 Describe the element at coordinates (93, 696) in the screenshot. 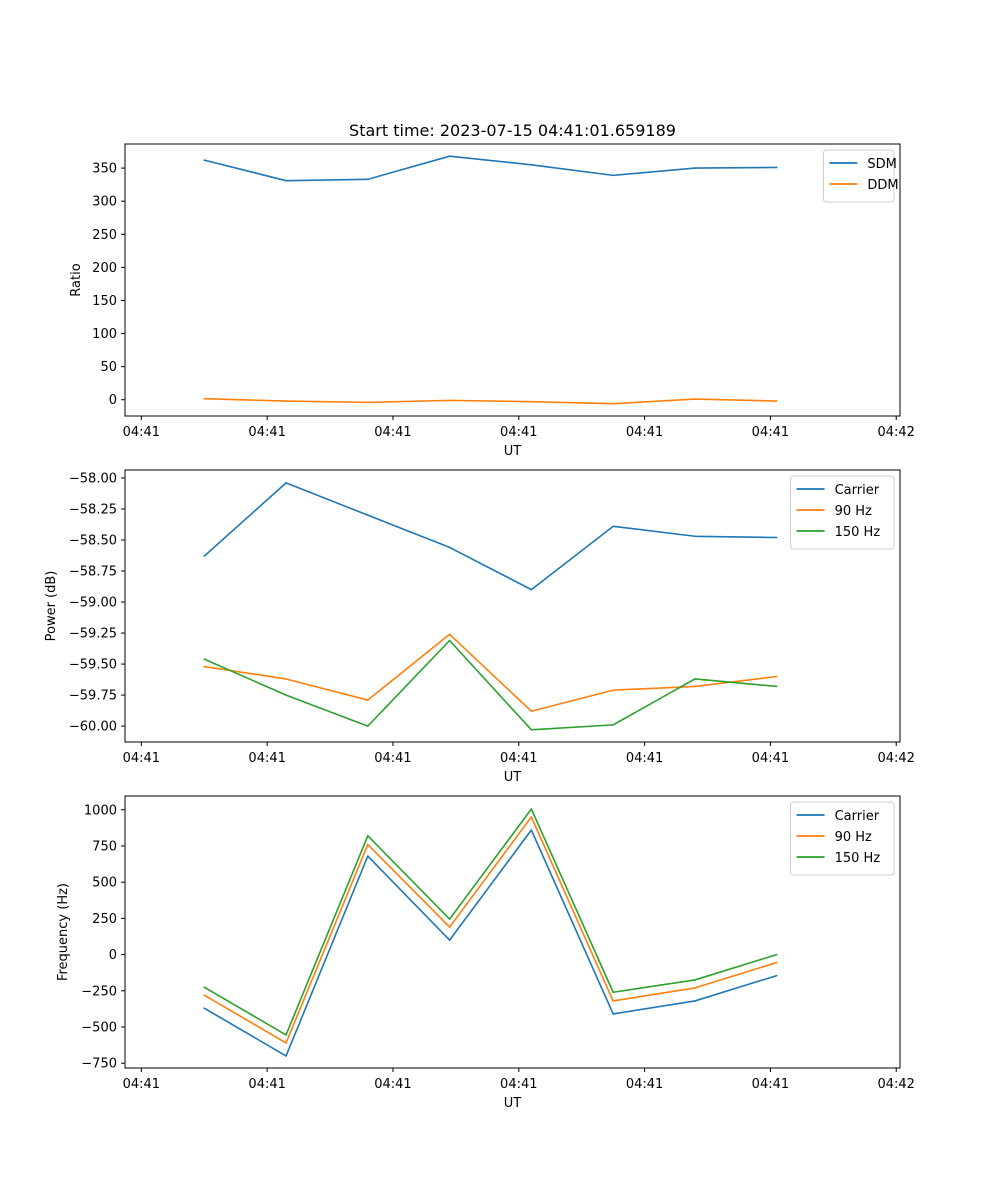

I see `y-tick-label: −59.75` at that location.